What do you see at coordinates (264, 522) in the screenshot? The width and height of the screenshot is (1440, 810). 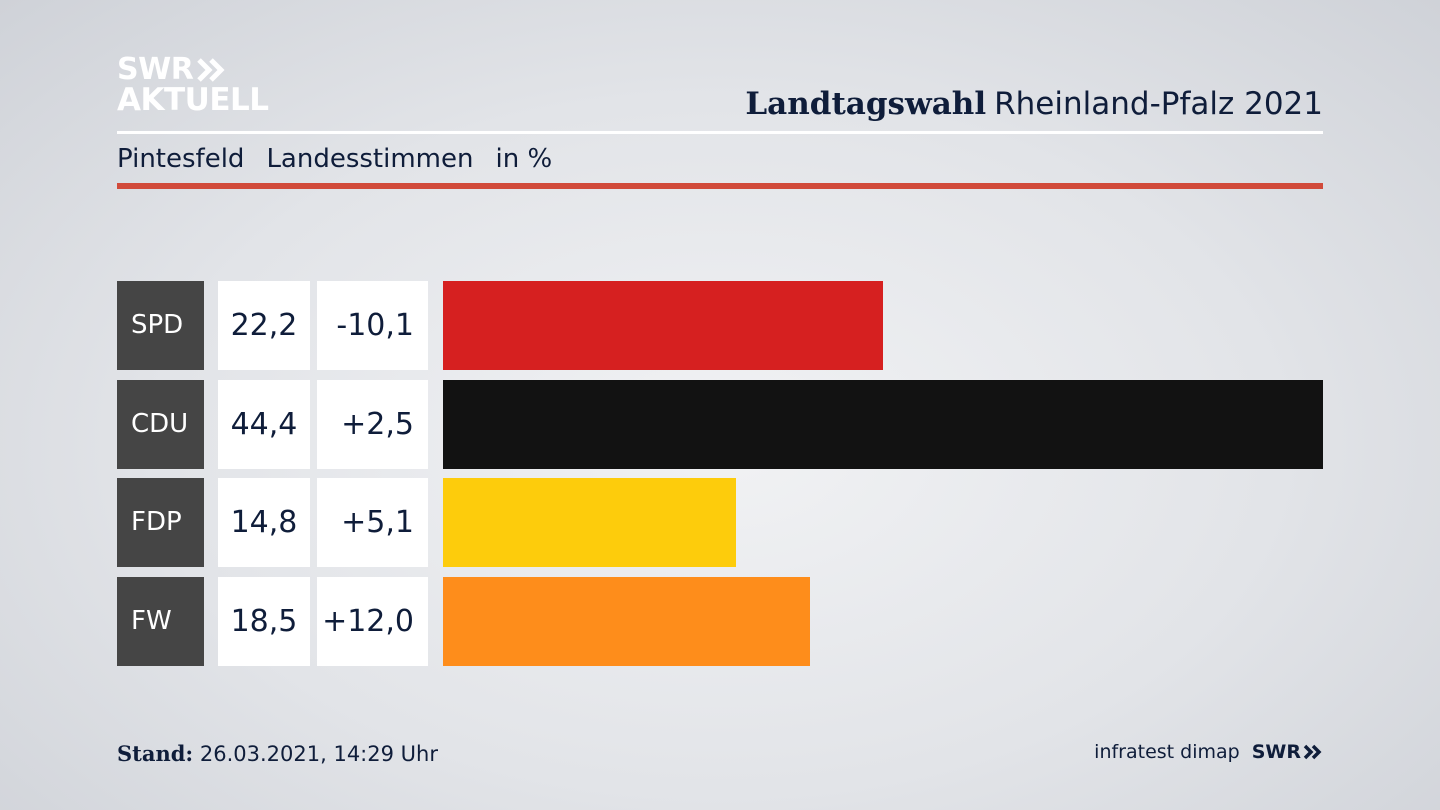 I see `vote-share-value: 14,8` at bounding box center [264, 522].